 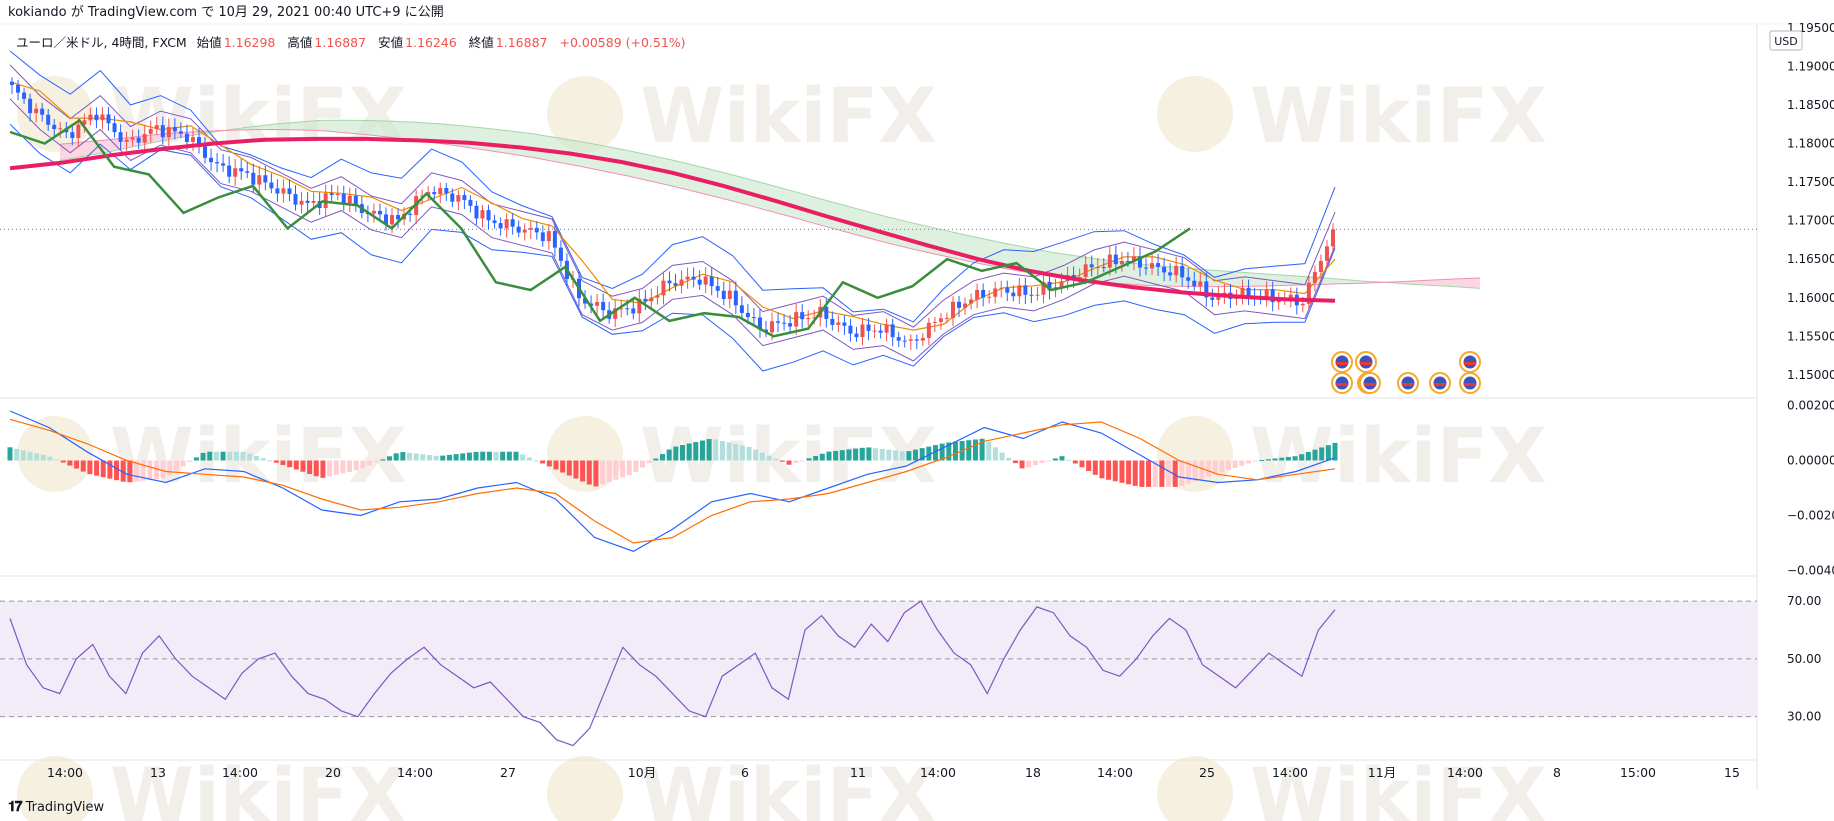 I want to click on macd-histogram, so click(x=672, y=462).